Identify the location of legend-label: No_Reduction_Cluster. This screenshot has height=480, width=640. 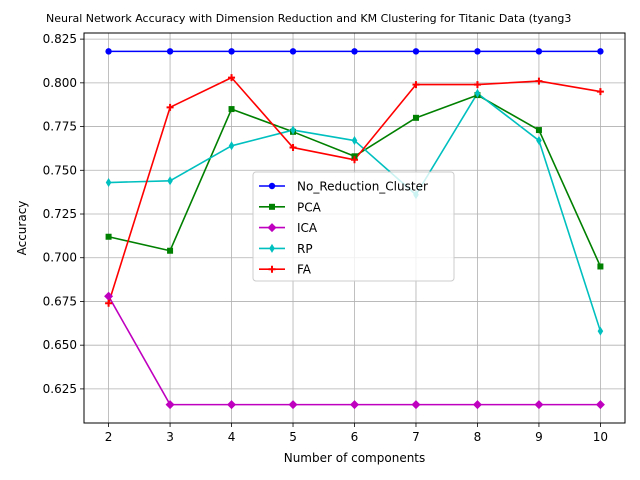
(362, 187).